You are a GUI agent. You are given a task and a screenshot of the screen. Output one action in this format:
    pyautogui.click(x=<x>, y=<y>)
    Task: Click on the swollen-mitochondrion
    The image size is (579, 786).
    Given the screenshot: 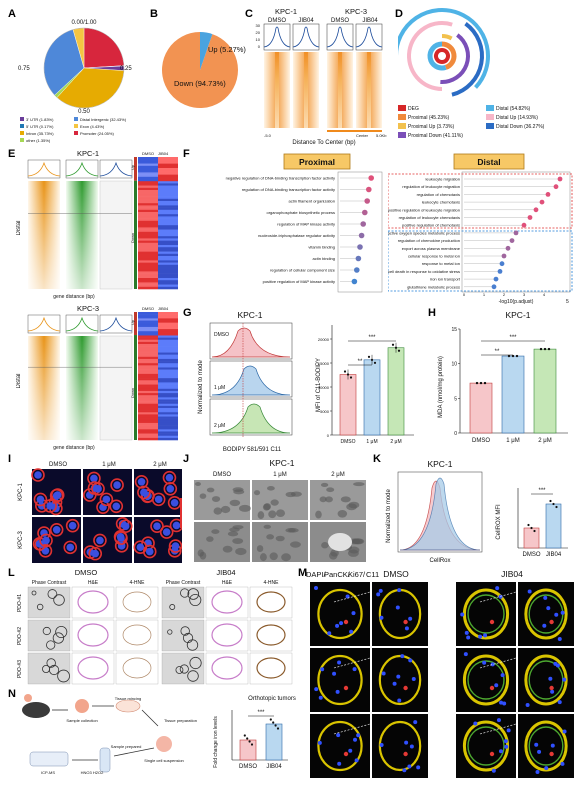 What is the action you would take?
    pyautogui.click(x=340, y=542)
    